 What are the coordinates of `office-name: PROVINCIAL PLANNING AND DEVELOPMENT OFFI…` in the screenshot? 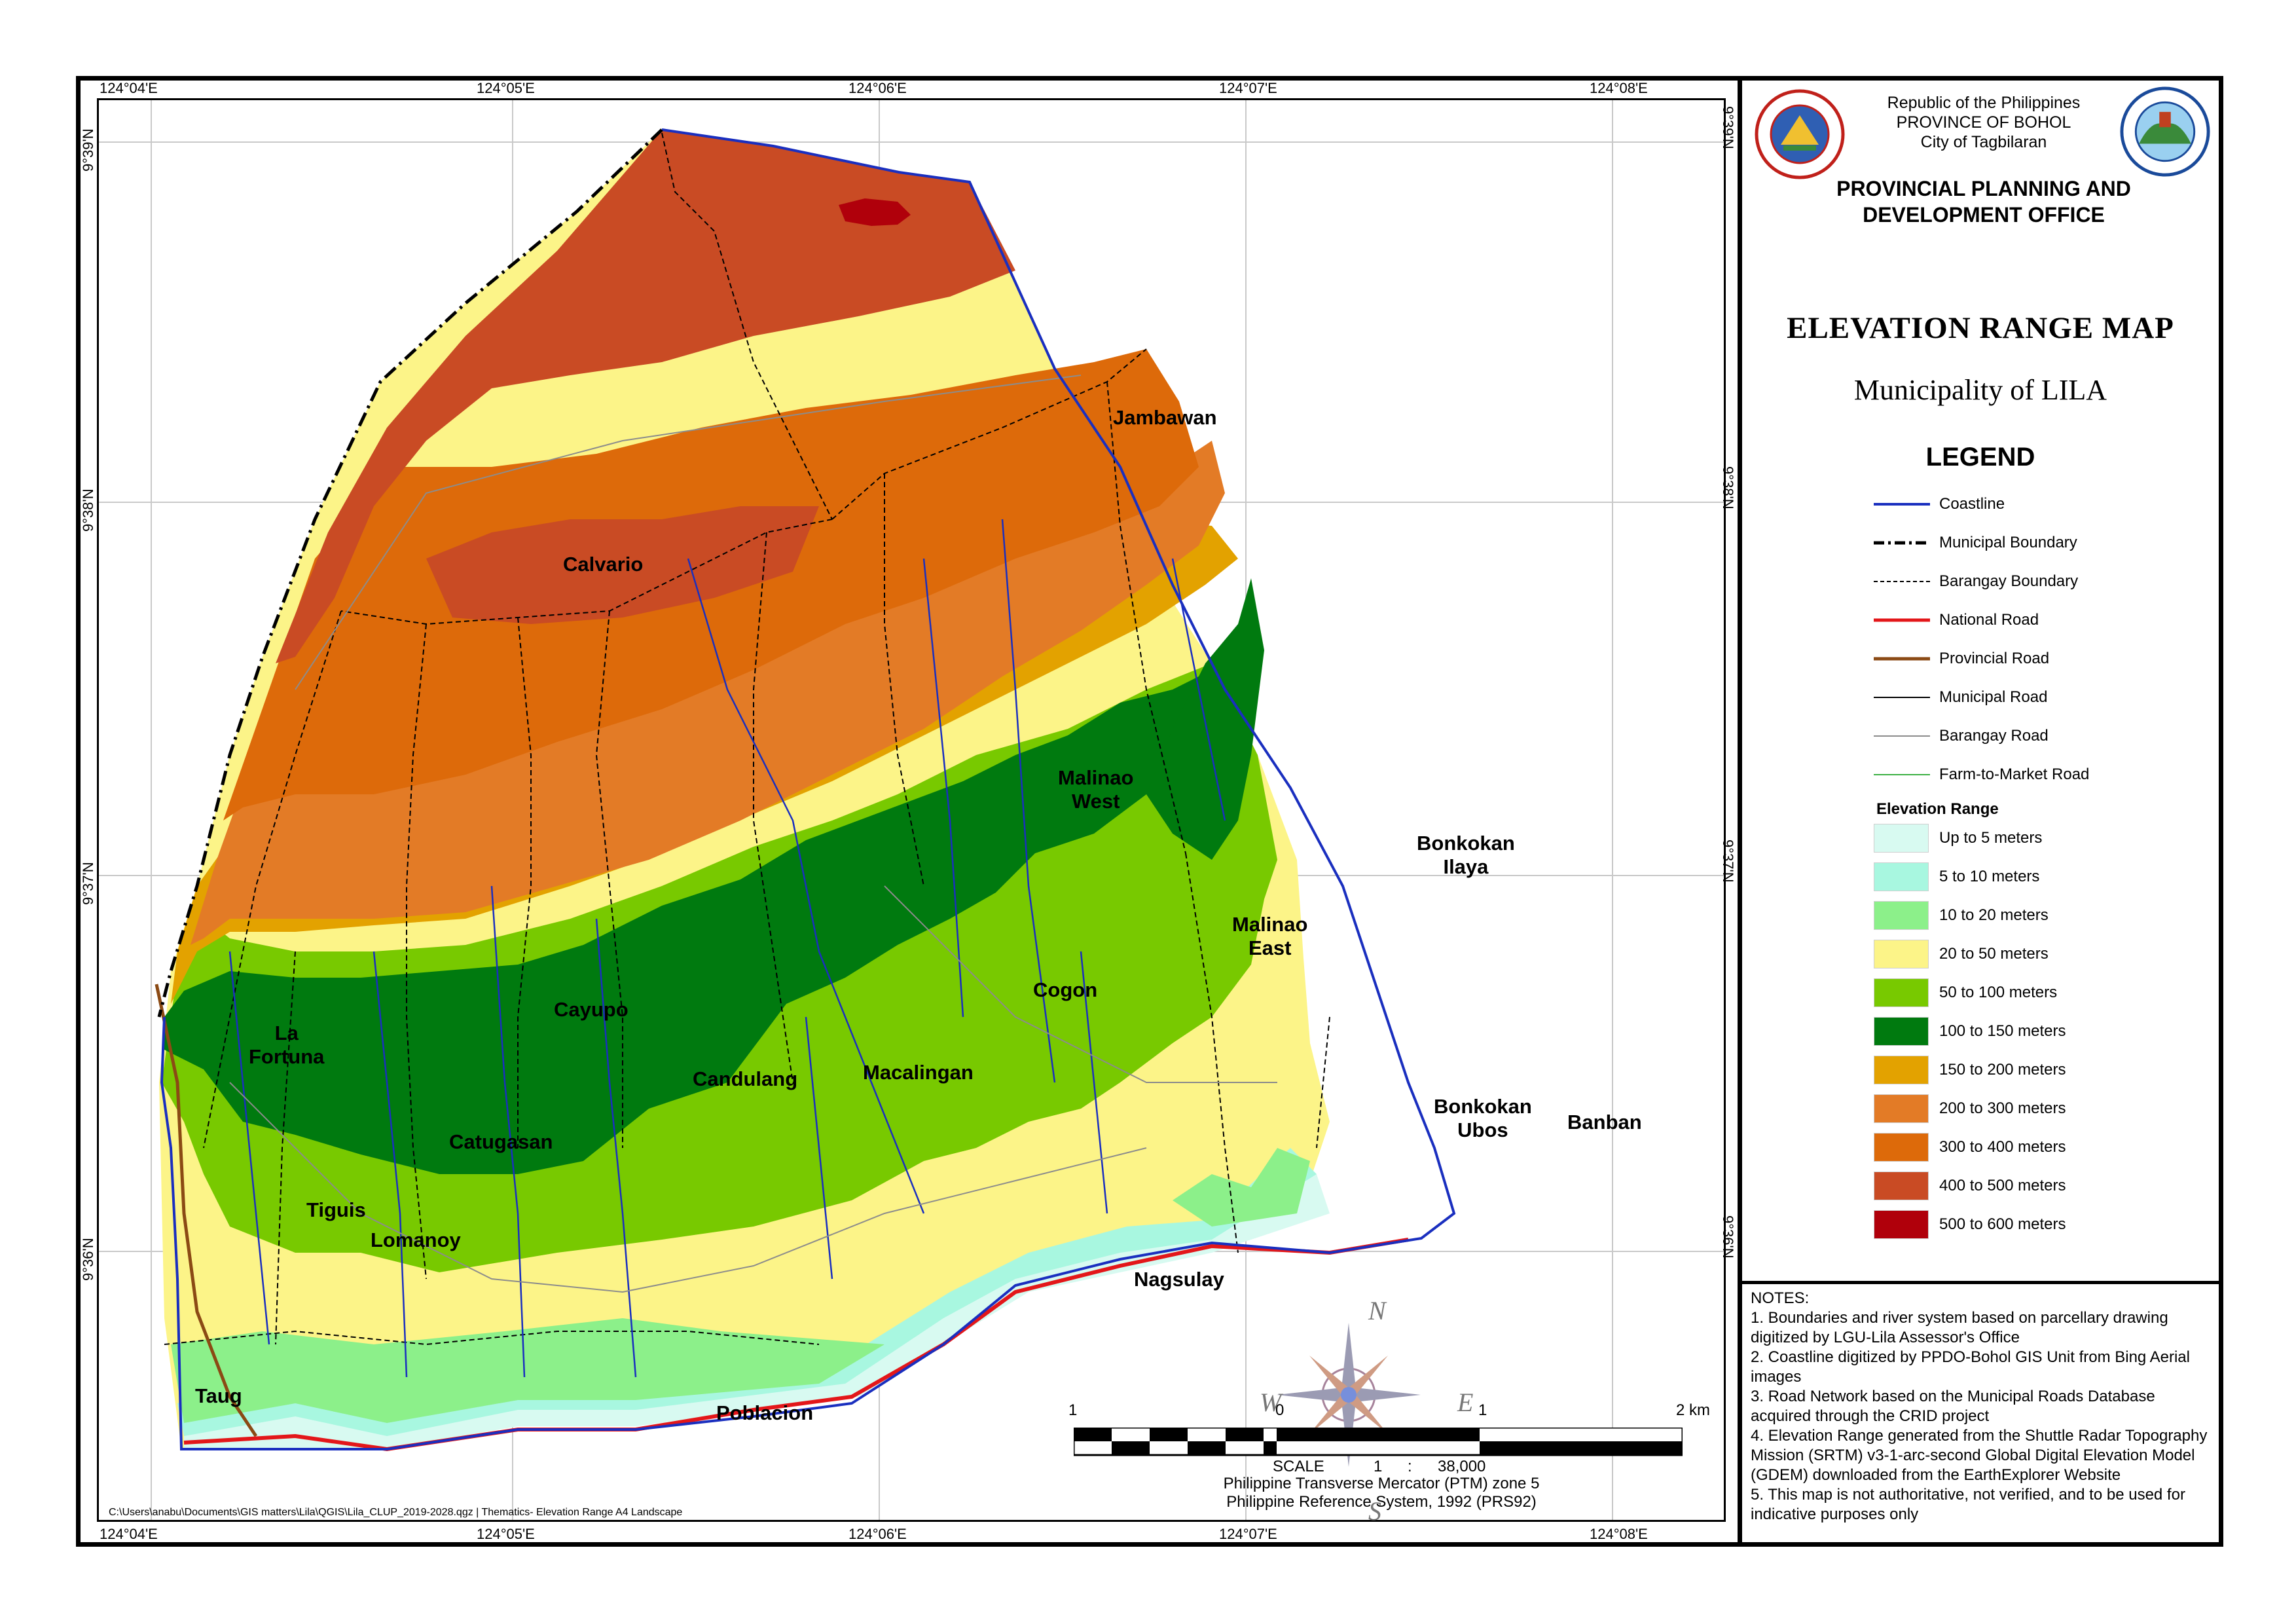 It's located at (1983, 202).